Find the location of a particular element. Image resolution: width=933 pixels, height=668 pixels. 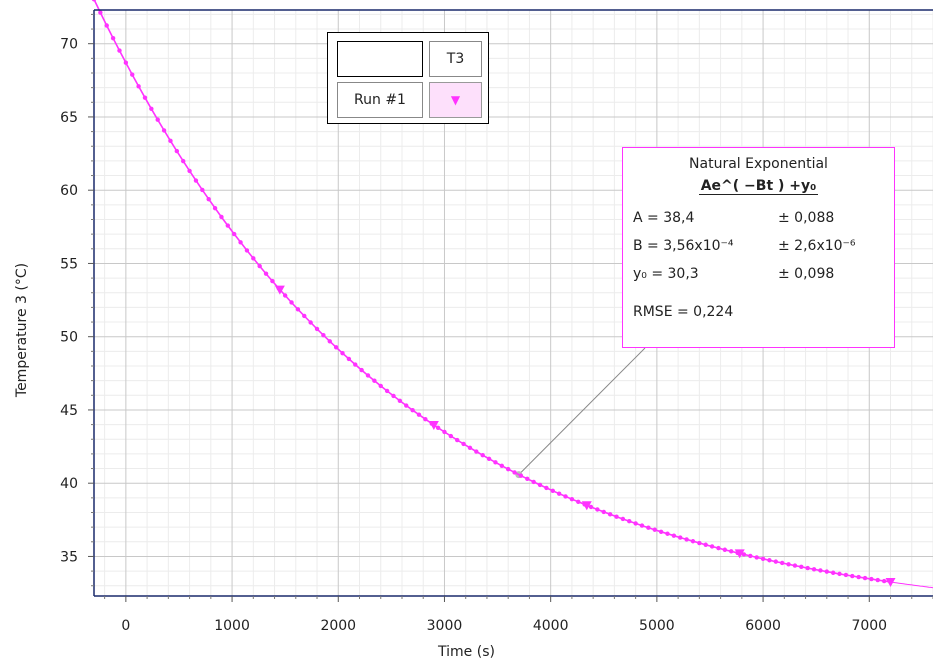

fit-equation-text: Ae^( −Bt ) +y₀ is located at coordinates (758, 186).